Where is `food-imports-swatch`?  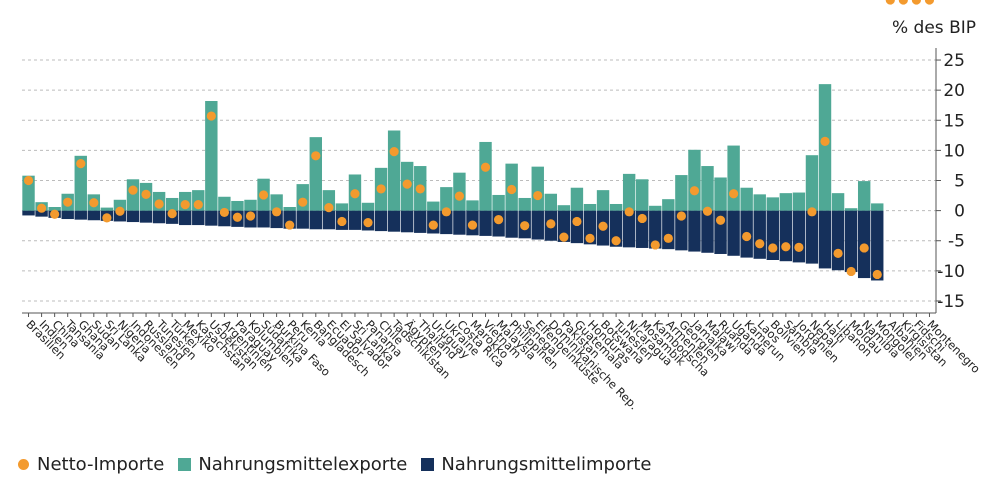 food-imports-swatch is located at coordinates (428, 464).